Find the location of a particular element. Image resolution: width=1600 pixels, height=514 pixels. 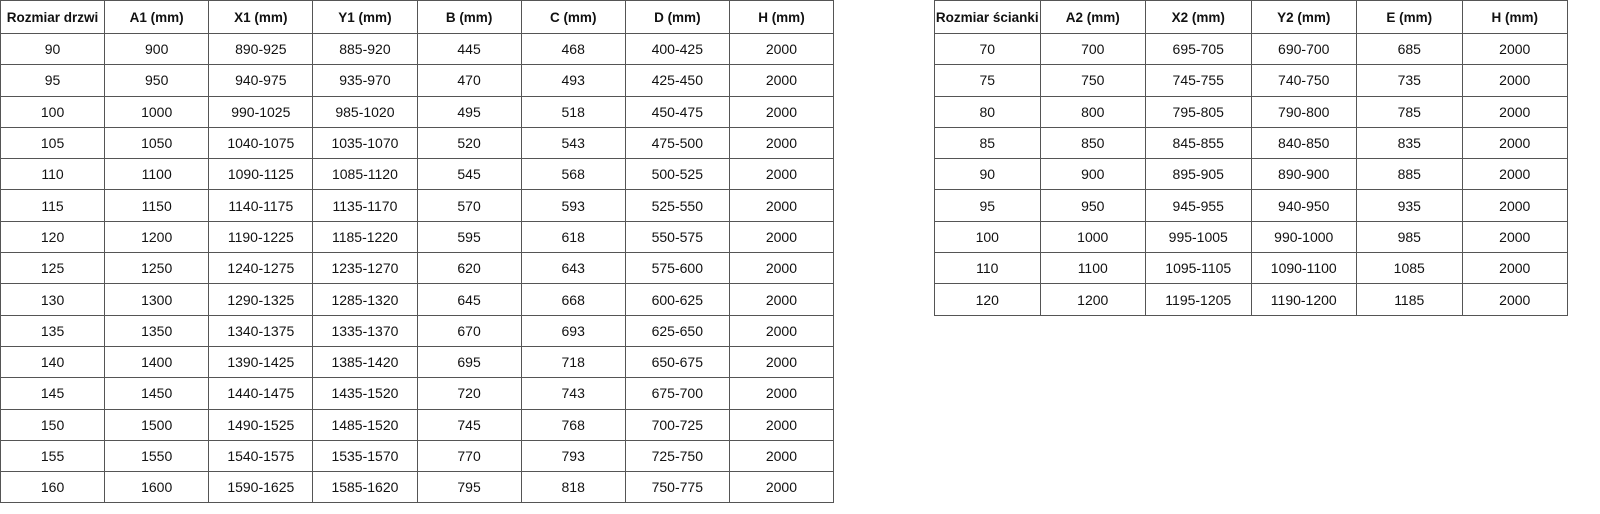

table-cell: 625-650 is located at coordinates (677, 330).